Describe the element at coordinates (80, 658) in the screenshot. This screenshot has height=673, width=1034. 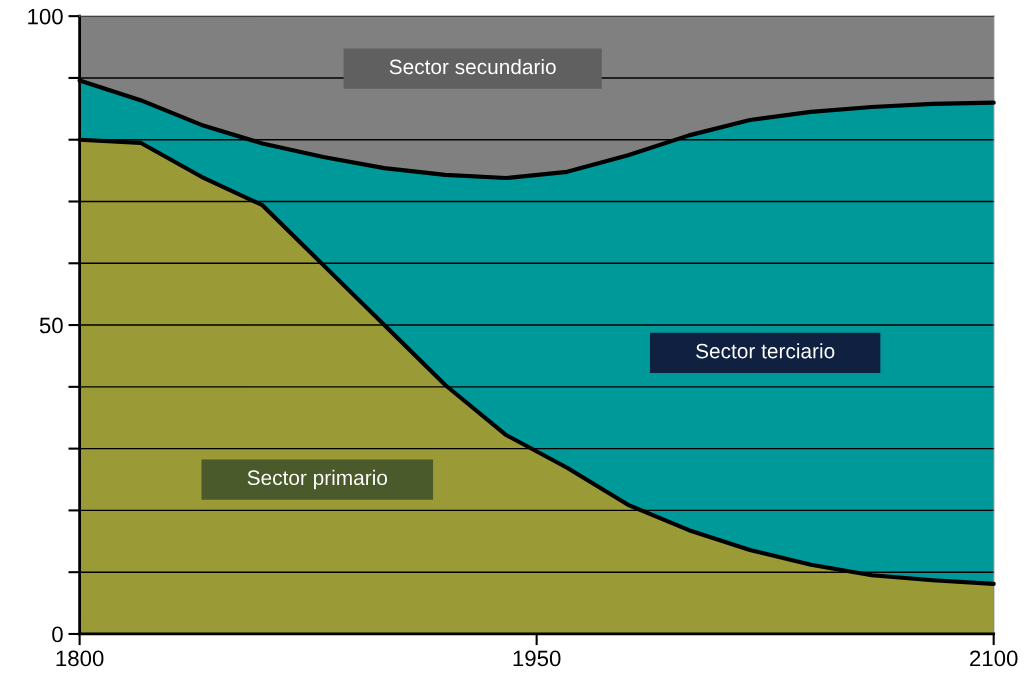
I see `x-tick-label: 1800` at that location.